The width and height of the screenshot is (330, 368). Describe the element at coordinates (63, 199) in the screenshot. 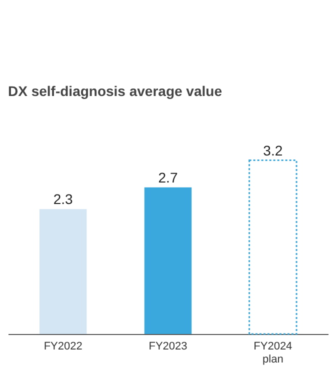

I see `data-label: 2.3` at that location.